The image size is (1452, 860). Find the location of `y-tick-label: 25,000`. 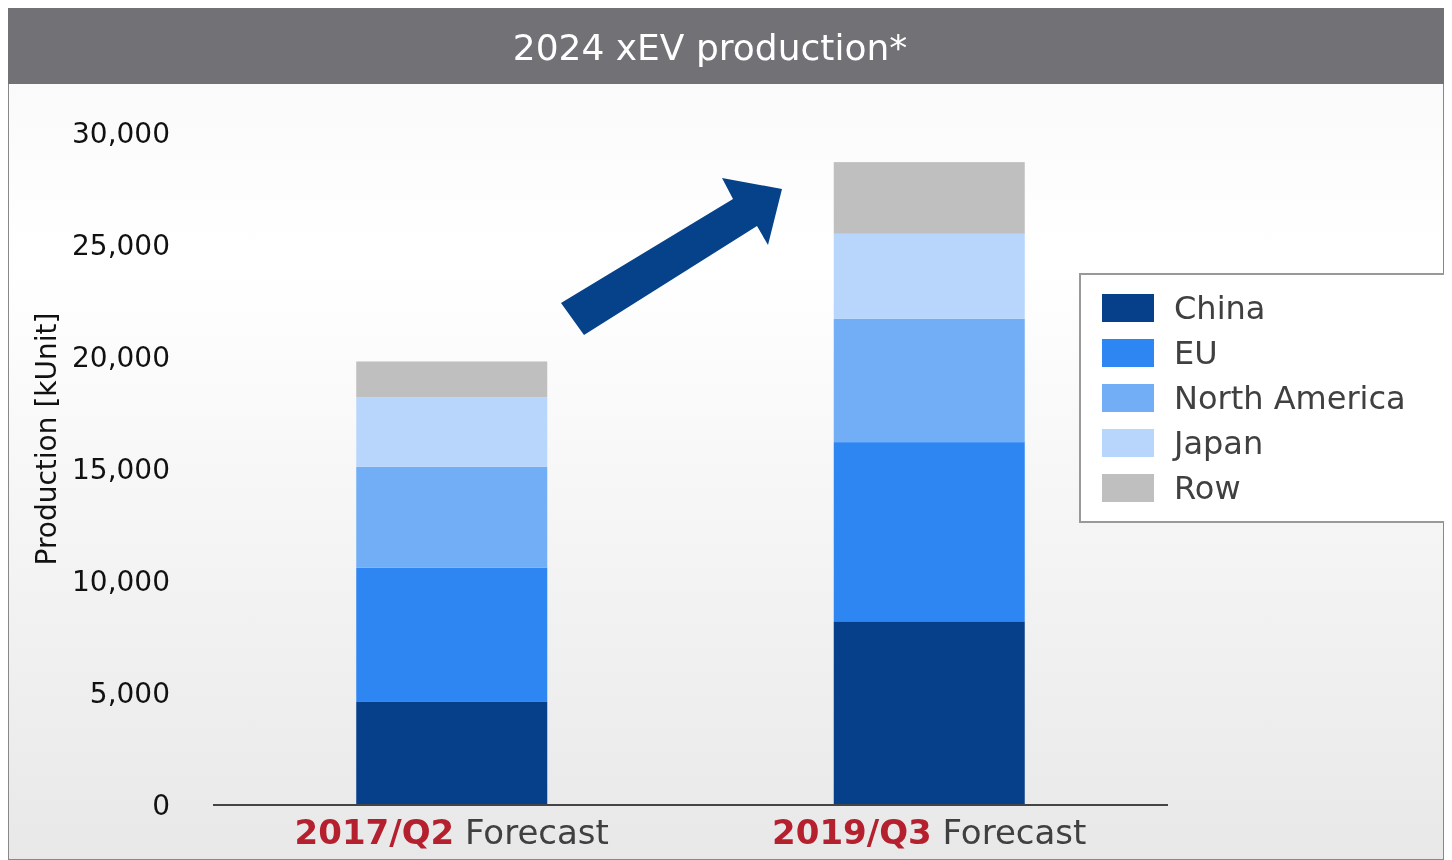

y-tick-label: 25,000 is located at coordinates (121, 245).